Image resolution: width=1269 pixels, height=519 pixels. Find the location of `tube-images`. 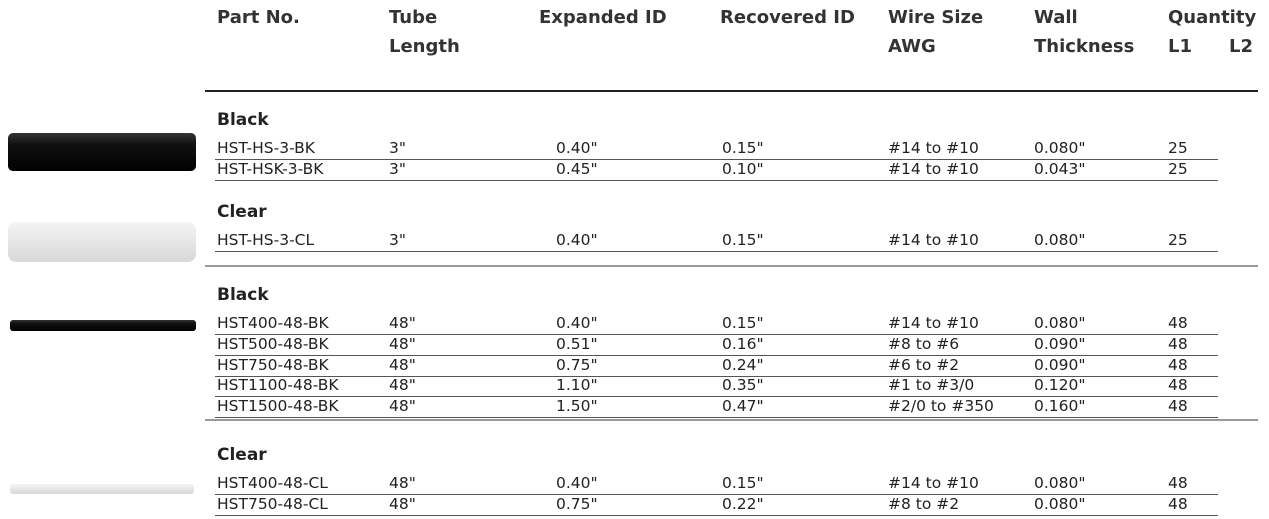

tube-images is located at coordinates (102, 313).